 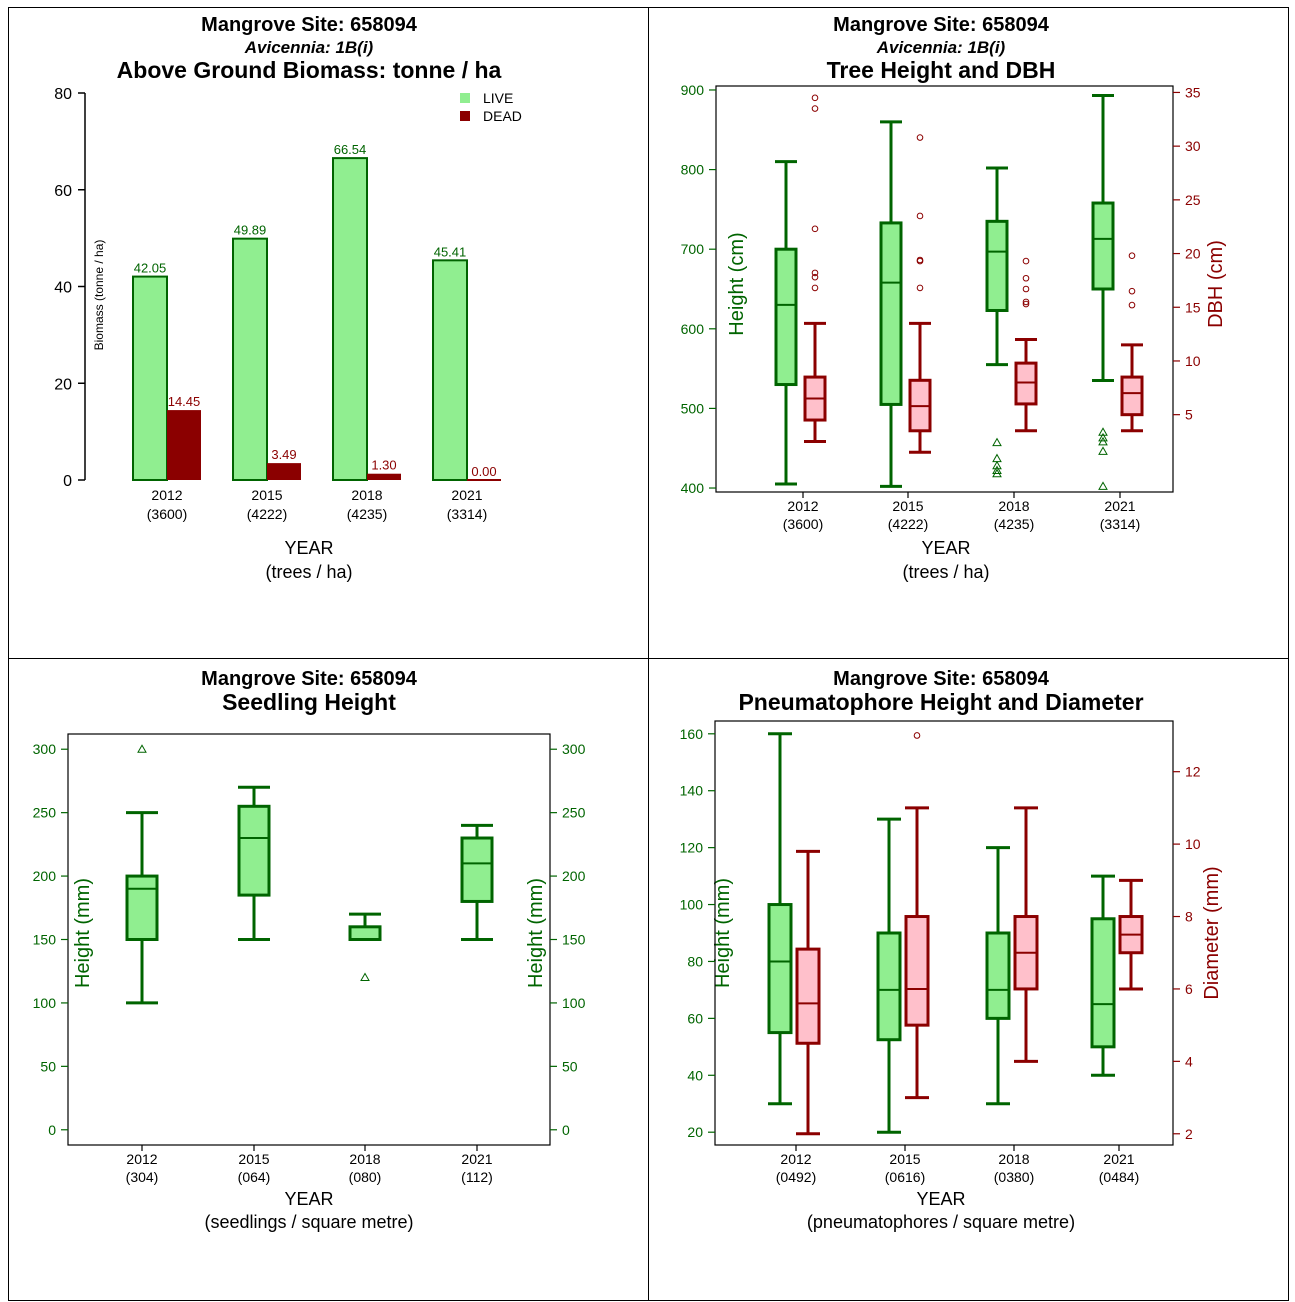 I want to click on pneu-plot-right-tick-label: 6, so click(x=1189, y=989).